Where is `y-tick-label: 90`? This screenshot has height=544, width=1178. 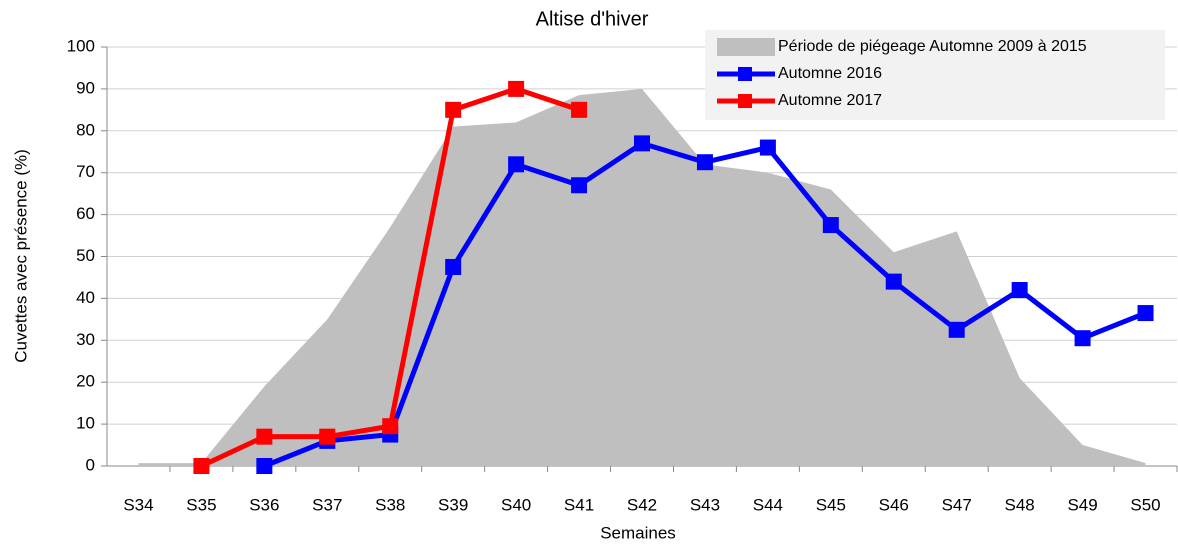
y-tick-label: 90 is located at coordinates (85, 87).